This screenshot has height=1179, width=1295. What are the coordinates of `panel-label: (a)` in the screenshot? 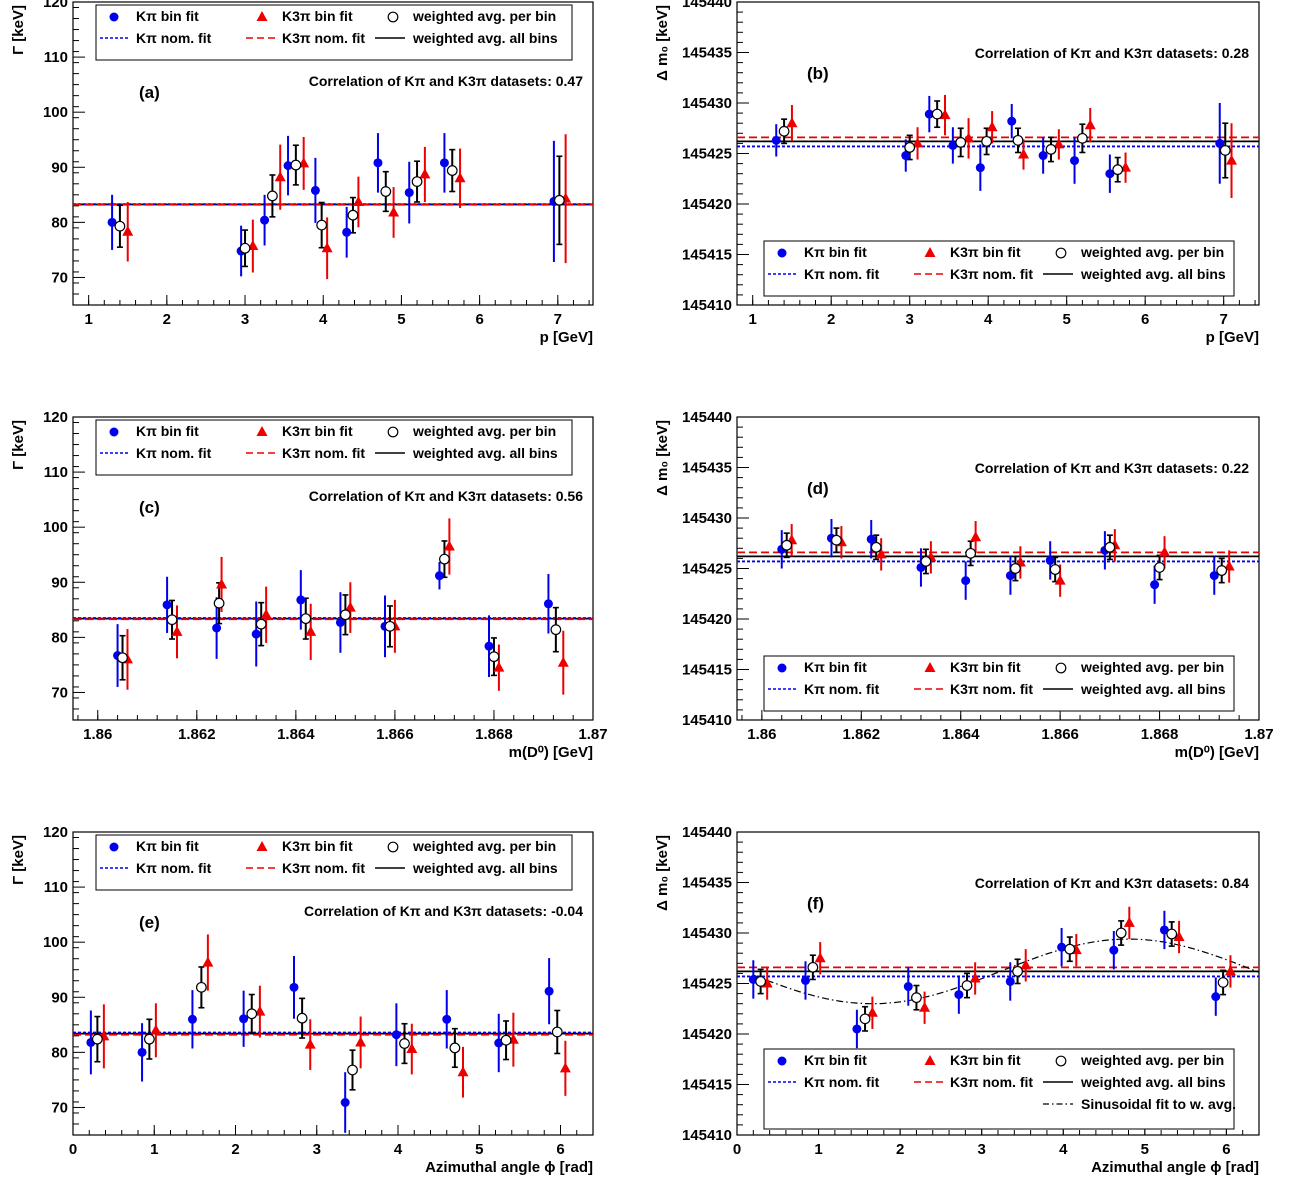 It's located at (149, 92).